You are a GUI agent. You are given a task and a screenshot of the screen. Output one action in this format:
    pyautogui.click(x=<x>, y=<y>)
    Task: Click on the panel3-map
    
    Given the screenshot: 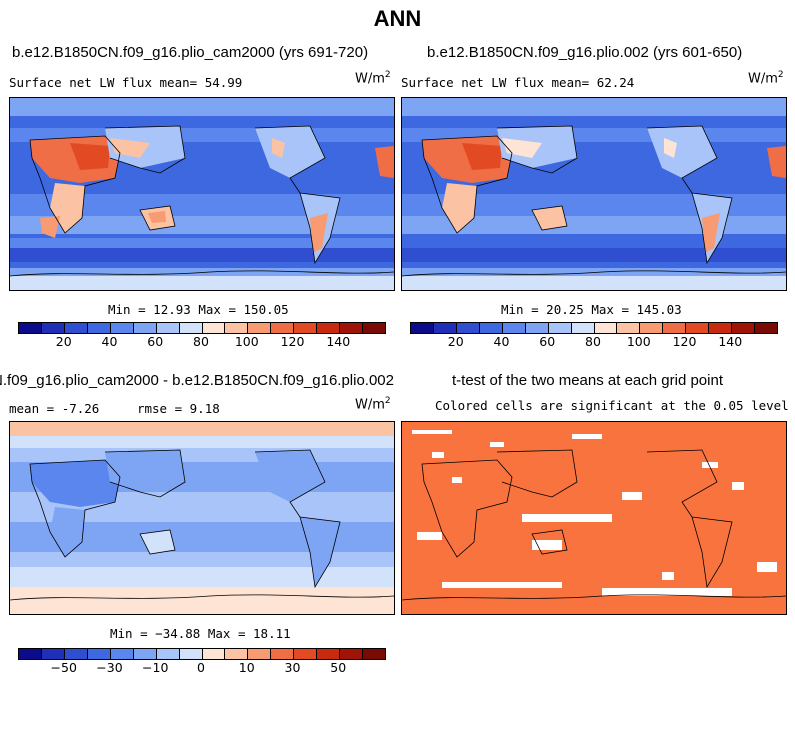 What is the action you would take?
    pyautogui.click(x=202, y=518)
    